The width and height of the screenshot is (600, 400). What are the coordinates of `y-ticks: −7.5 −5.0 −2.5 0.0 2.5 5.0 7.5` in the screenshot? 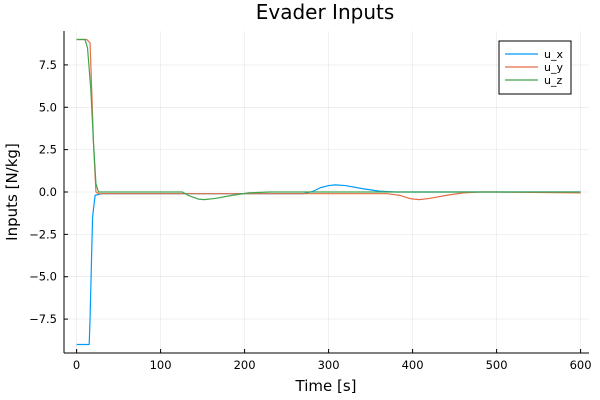 It's located at (48, 192).